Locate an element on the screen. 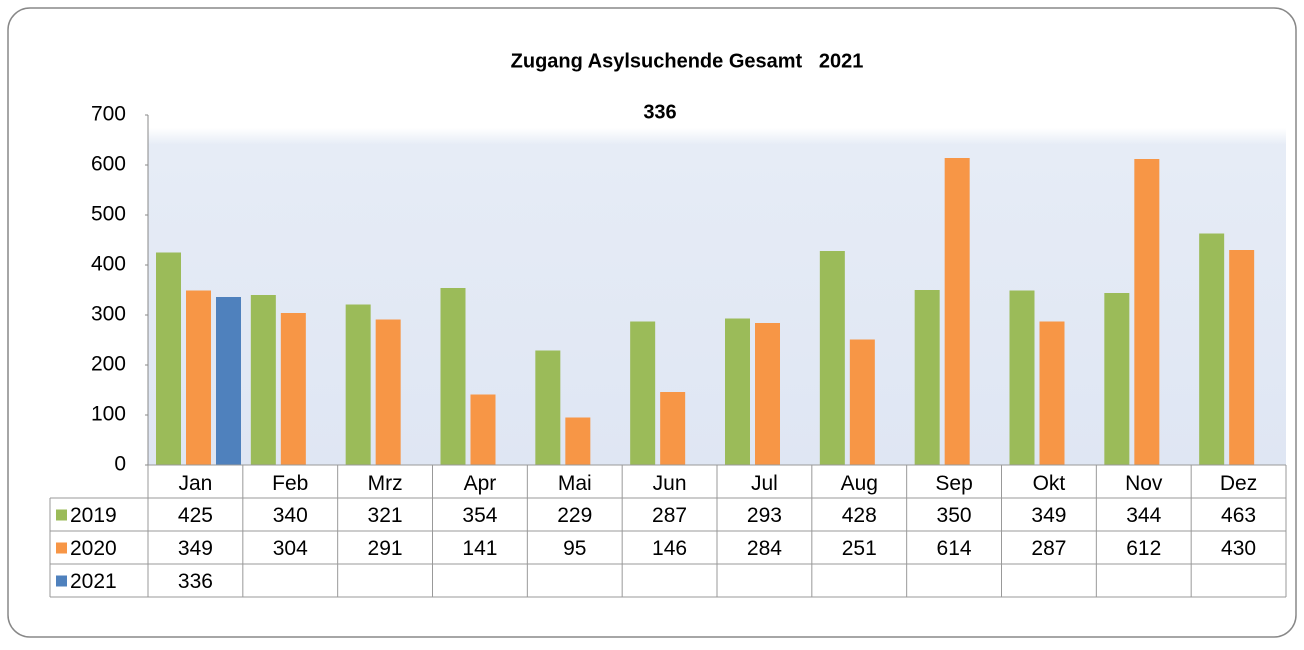  x-tick-label: Feb is located at coordinates (290, 483).